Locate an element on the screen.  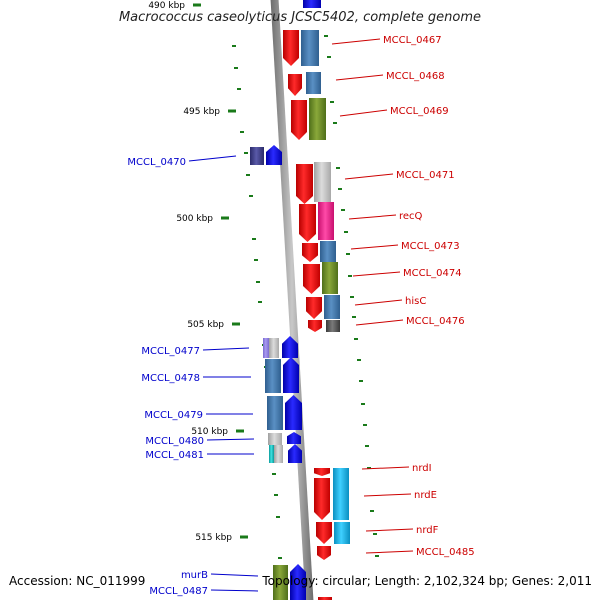
gene-label-mccl-0469: MCCL_0469 is located at coordinates (419, 111).